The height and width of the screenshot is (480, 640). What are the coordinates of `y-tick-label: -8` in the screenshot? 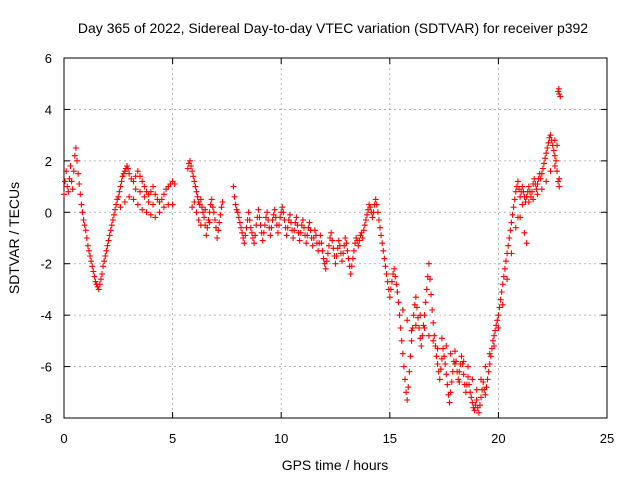 It's located at (46, 418).